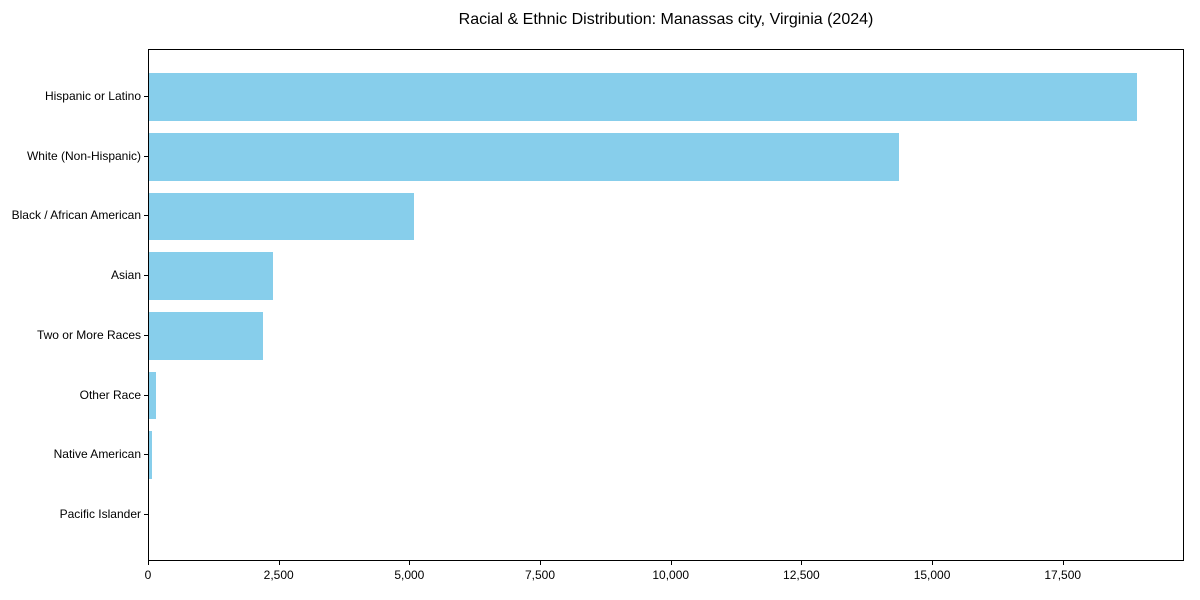  Describe the element at coordinates (278, 575) in the screenshot. I see `x-tick-label: 2,500` at that location.